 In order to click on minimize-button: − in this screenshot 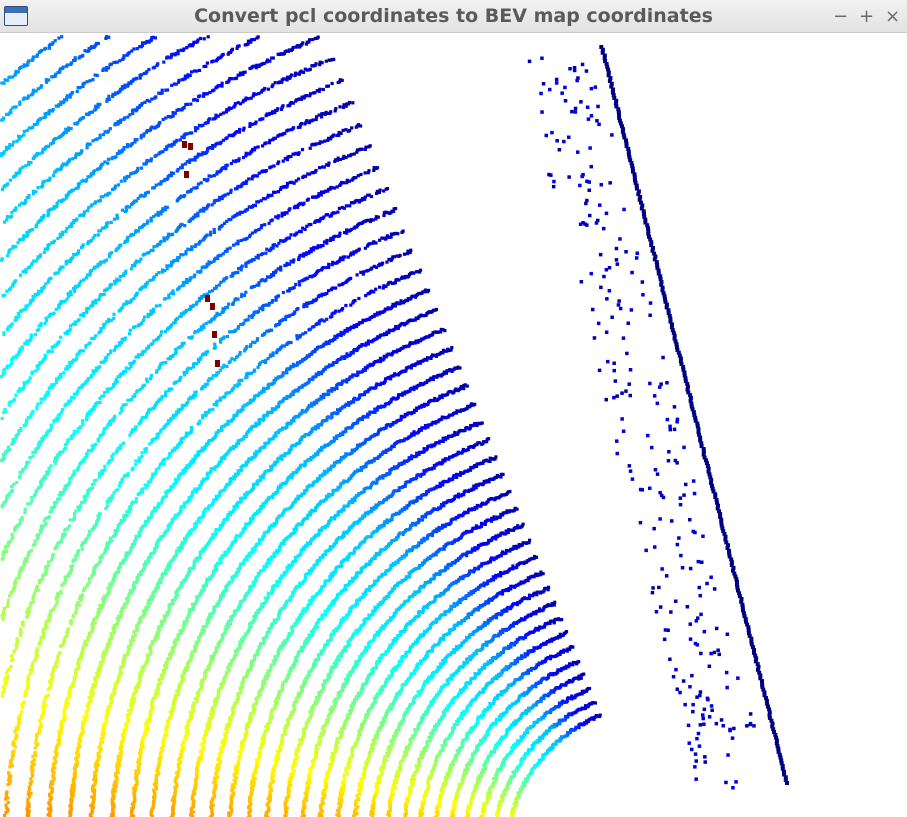, I will do `click(841, 16)`.